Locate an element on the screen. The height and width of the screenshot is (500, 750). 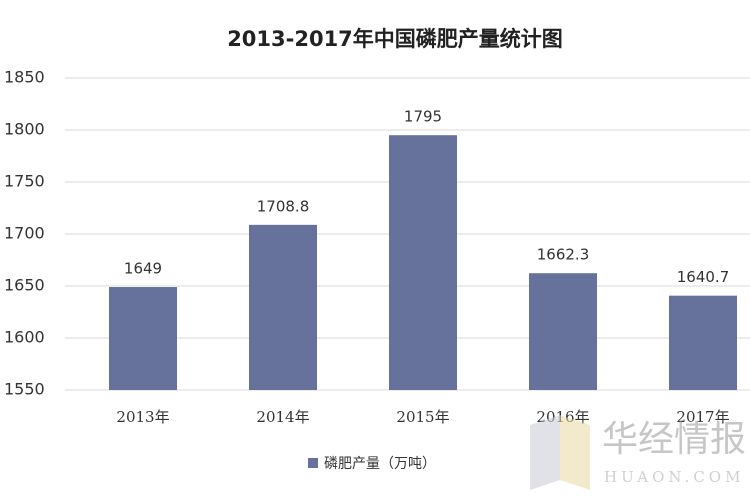
y-tick-label: 1550 is located at coordinates (24, 389).